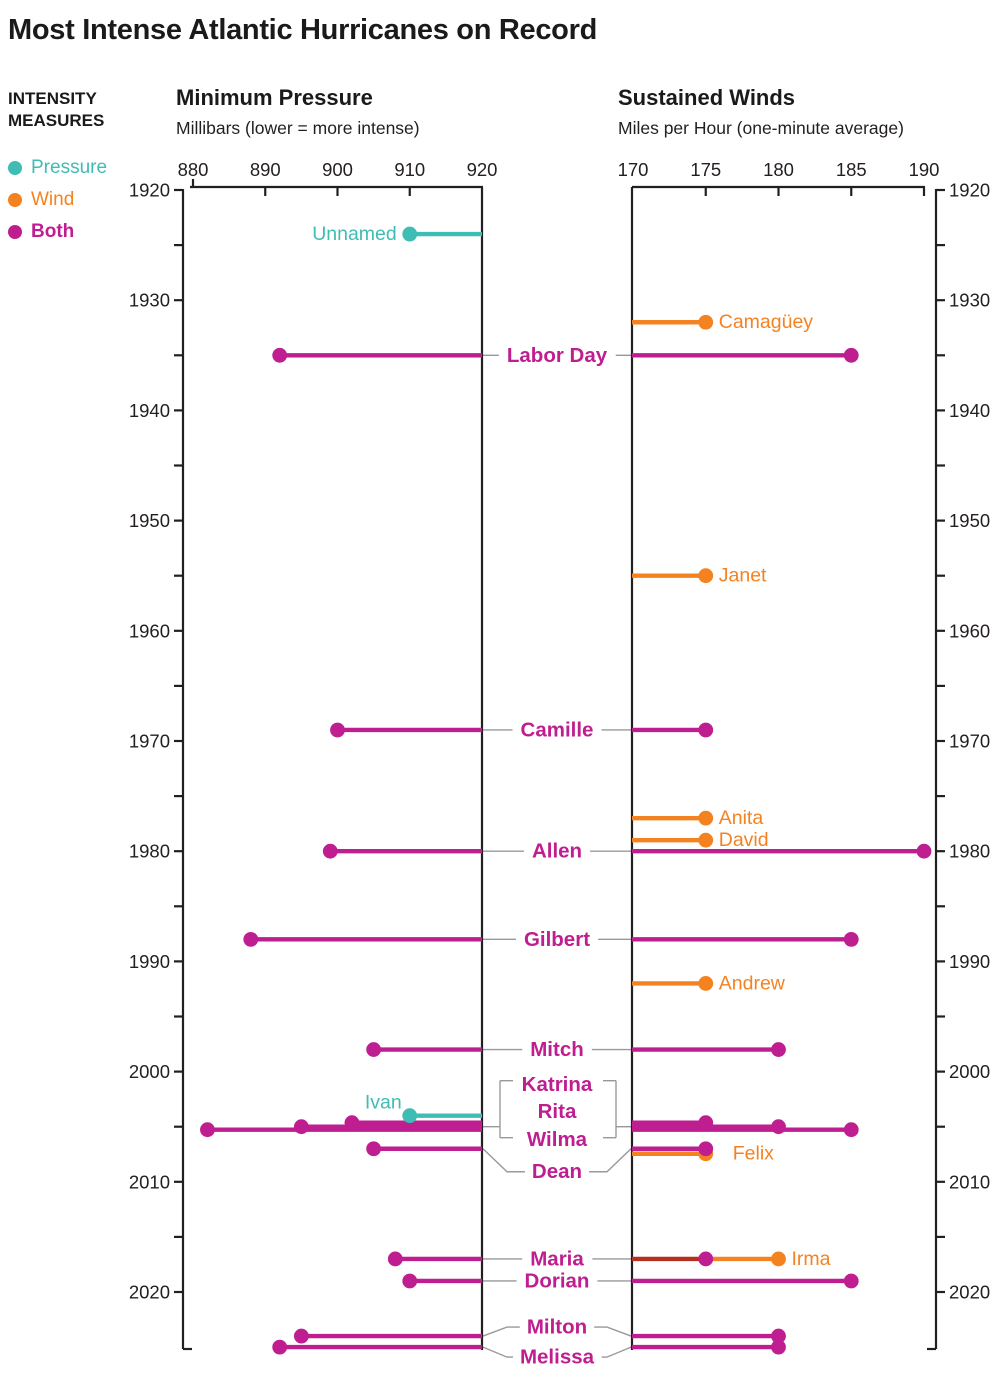 Image resolution: width=1000 pixels, height=1394 pixels. What do you see at coordinates (969, 1292) in the screenshot?
I see `year-label-right: 2020` at bounding box center [969, 1292].